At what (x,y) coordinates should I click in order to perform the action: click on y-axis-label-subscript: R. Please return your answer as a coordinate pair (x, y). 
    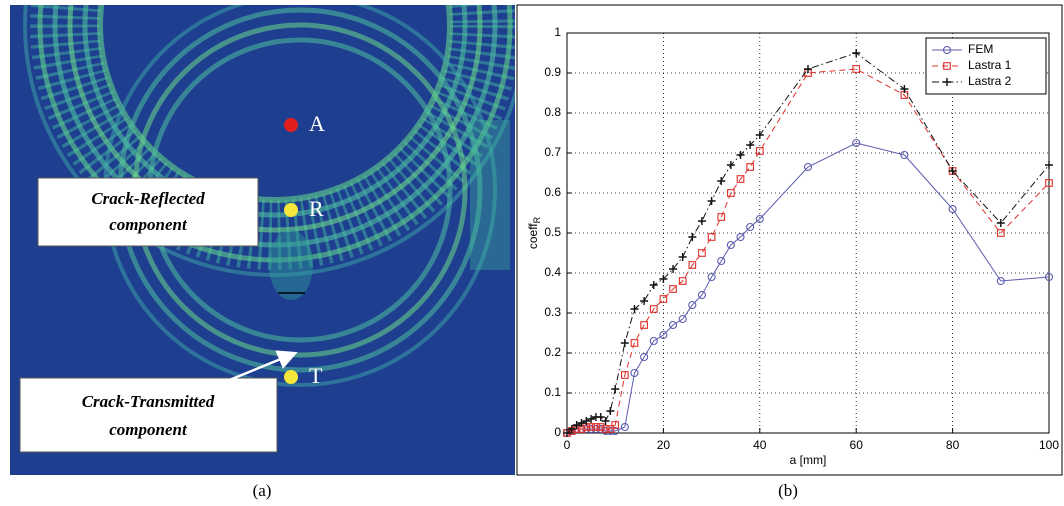
    Looking at the image, I should click on (537, 219).